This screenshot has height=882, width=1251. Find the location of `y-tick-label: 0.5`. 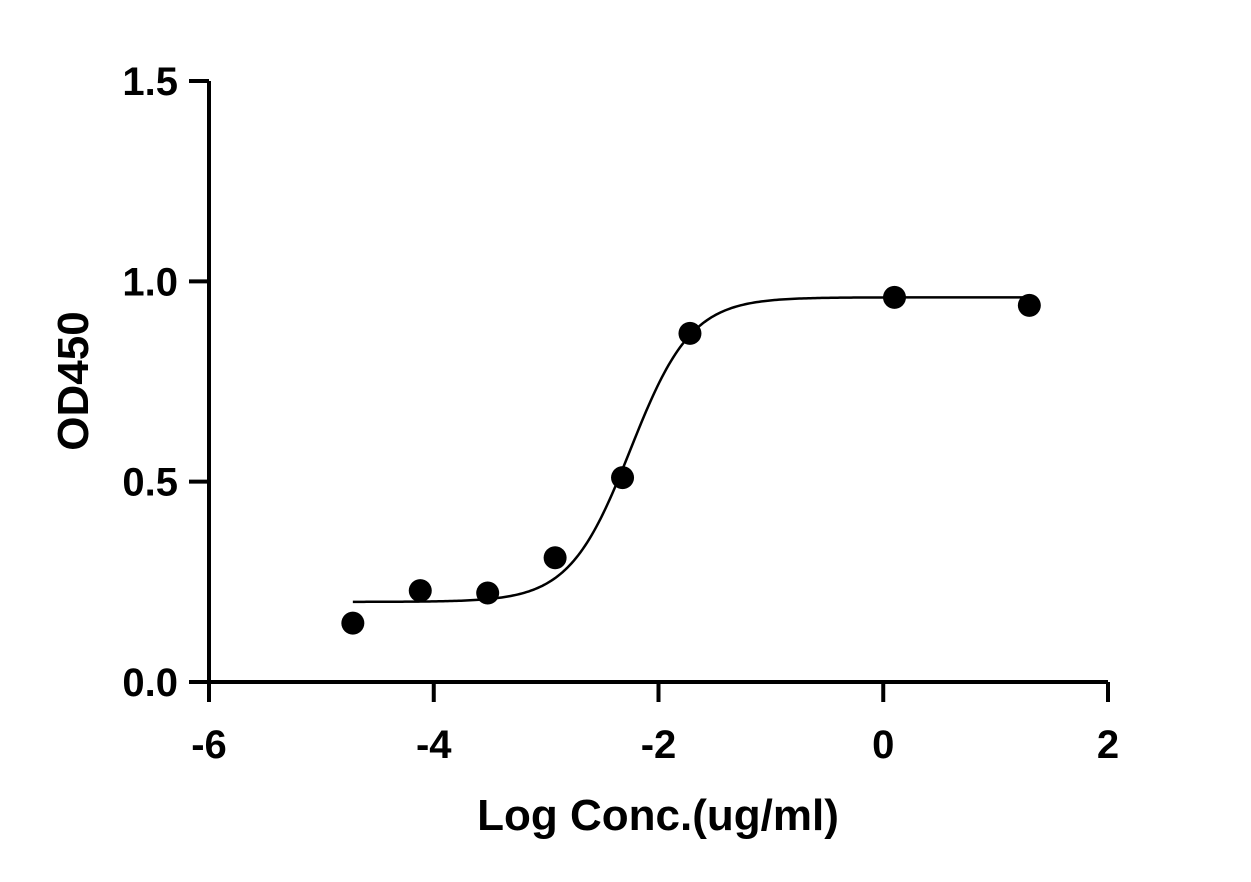

y-tick-label: 0.5 is located at coordinates (150, 483).